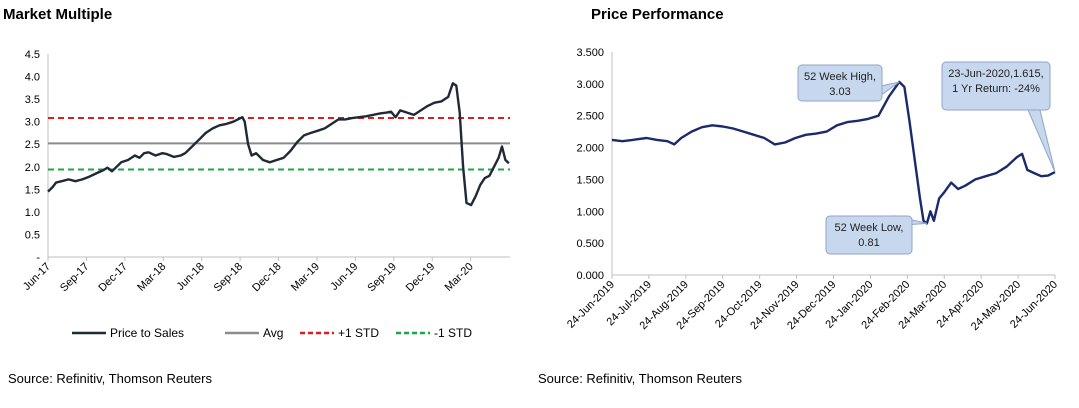  What do you see at coordinates (273, 333) in the screenshot?
I see `legend-label: Avg` at bounding box center [273, 333].